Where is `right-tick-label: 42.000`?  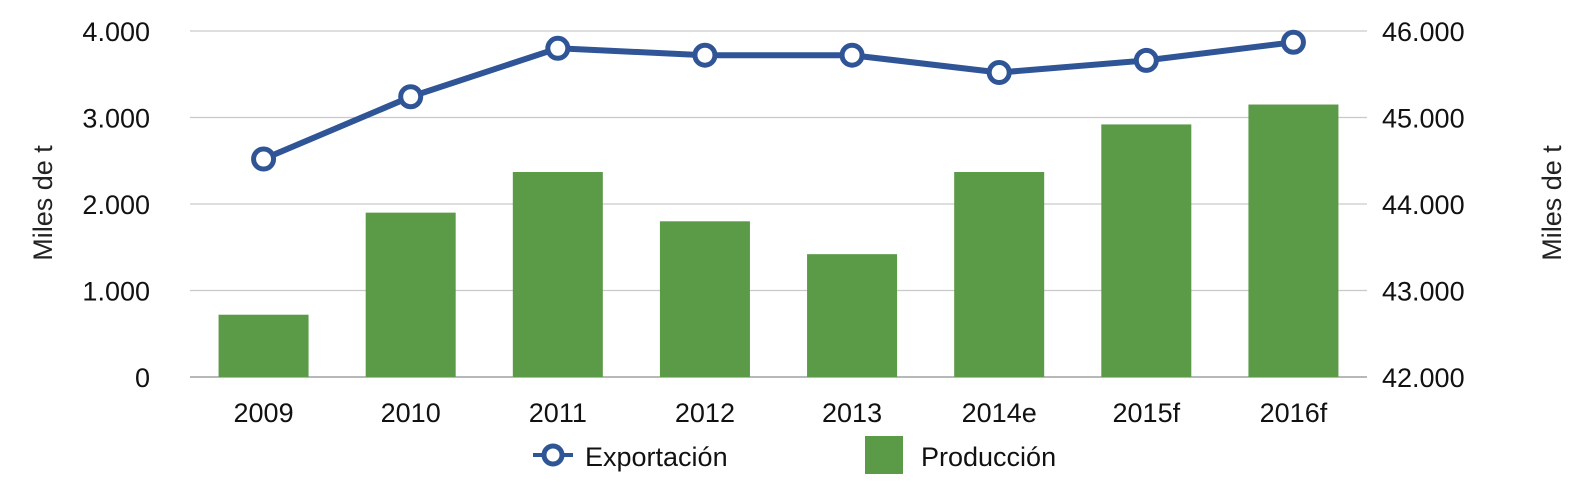
right-tick-label: 42.000 is located at coordinates (1423, 378).